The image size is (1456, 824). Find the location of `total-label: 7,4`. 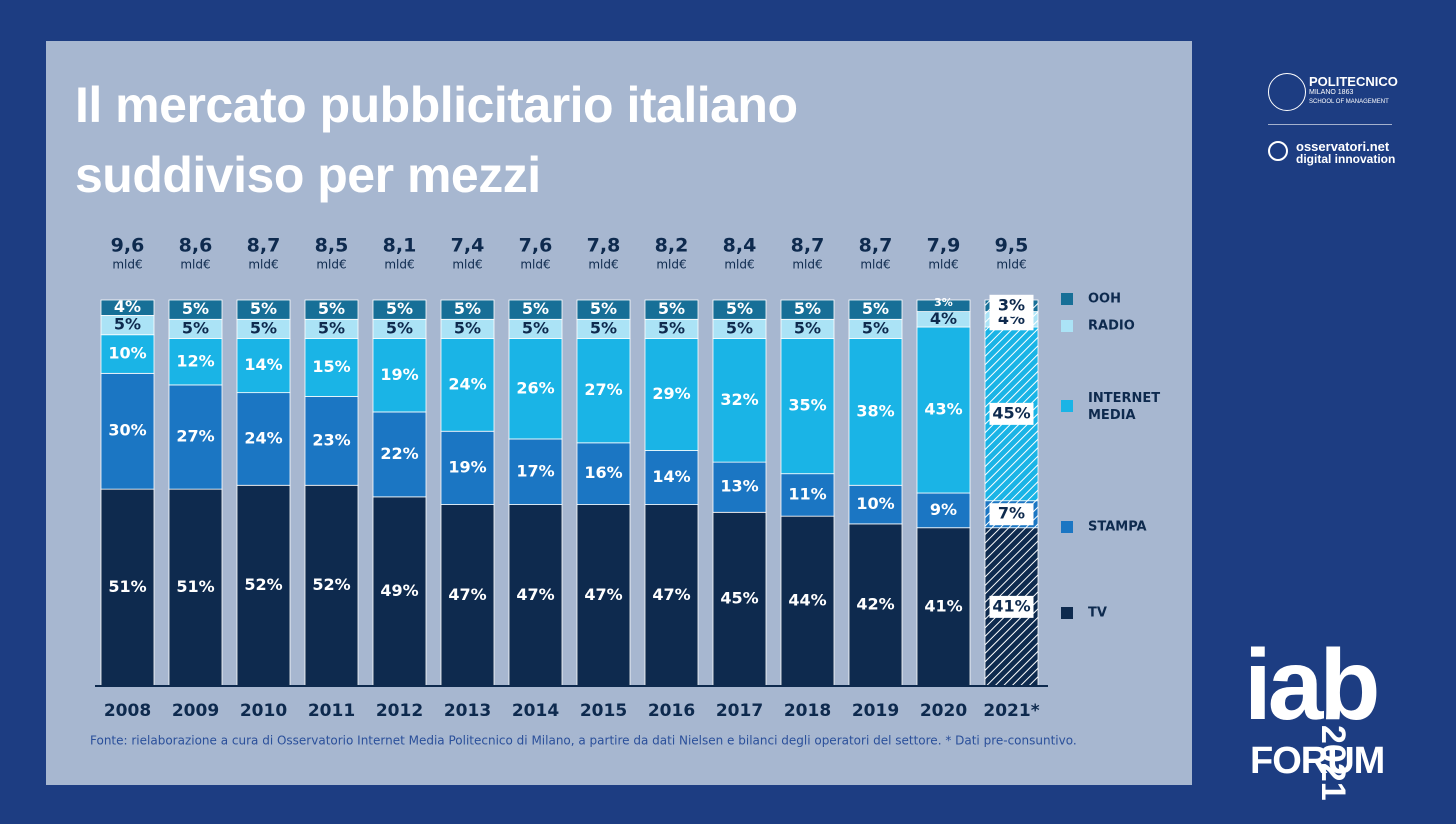

total-label: 7,4 is located at coordinates (468, 246).